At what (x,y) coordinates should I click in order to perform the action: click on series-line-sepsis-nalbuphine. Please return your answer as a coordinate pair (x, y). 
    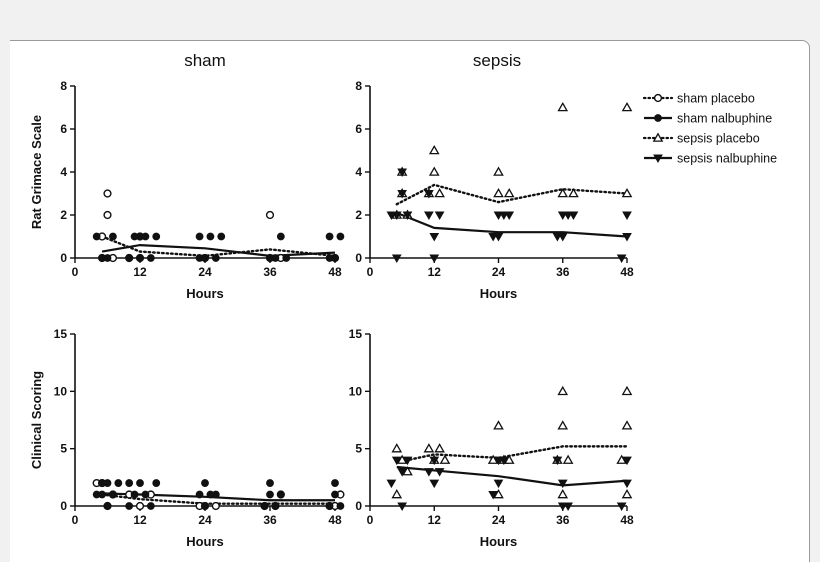
    Looking at the image, I should click on (512, 224).